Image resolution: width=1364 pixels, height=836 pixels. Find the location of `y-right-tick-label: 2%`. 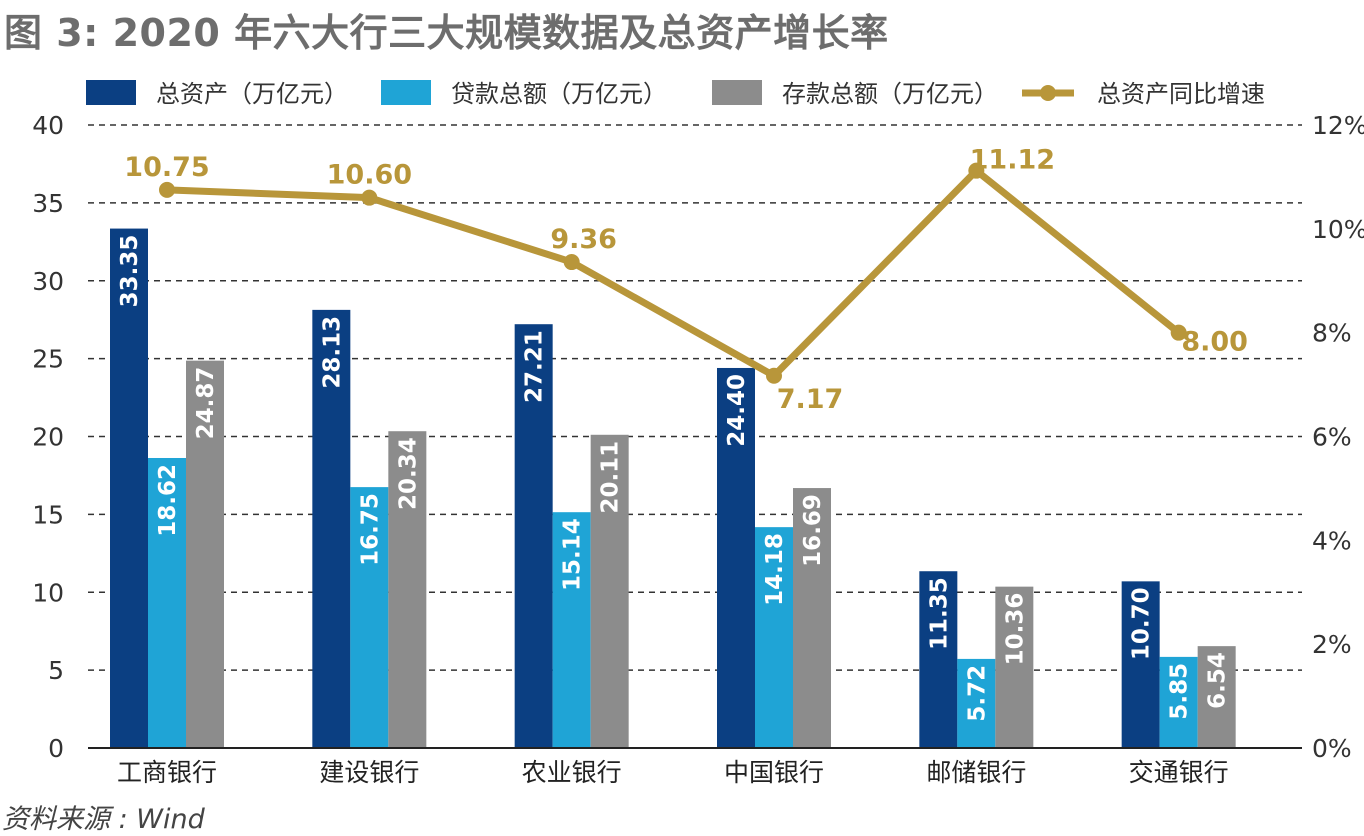

y-right-tick-label: 2% is located at coordinates (1332, 644).